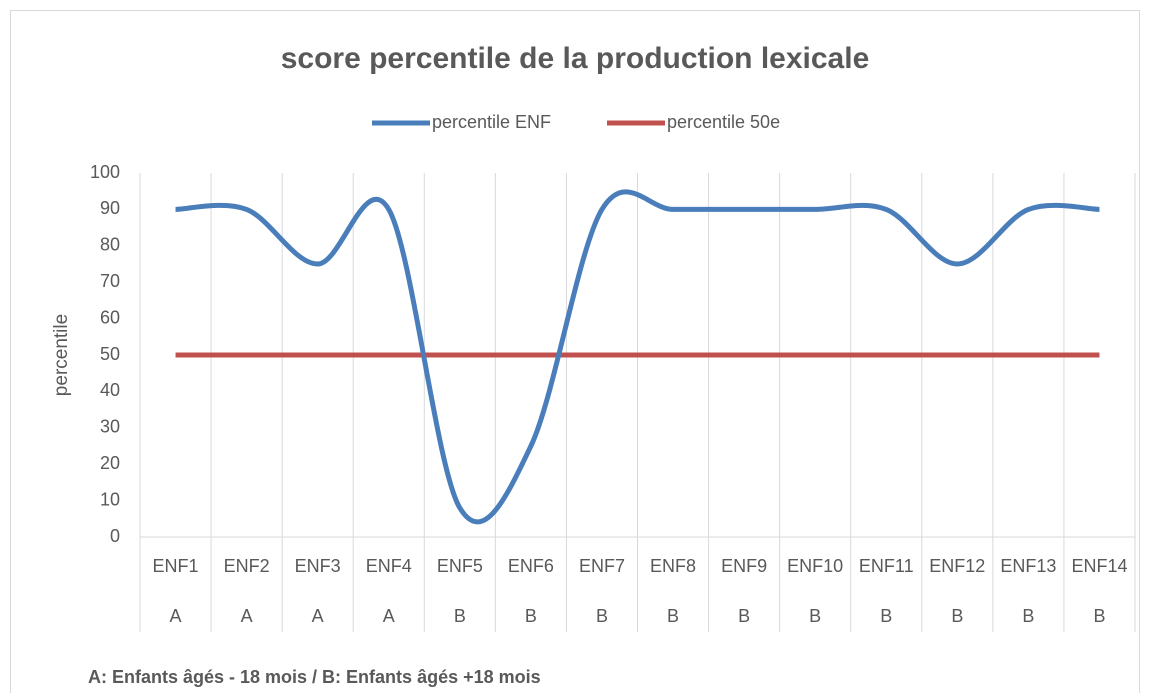 This screenshot has height=693, width=1150. Describe the element at coordinates (957, 566) in the screenshot. I see `x-tick-label: ENF12` at that location.